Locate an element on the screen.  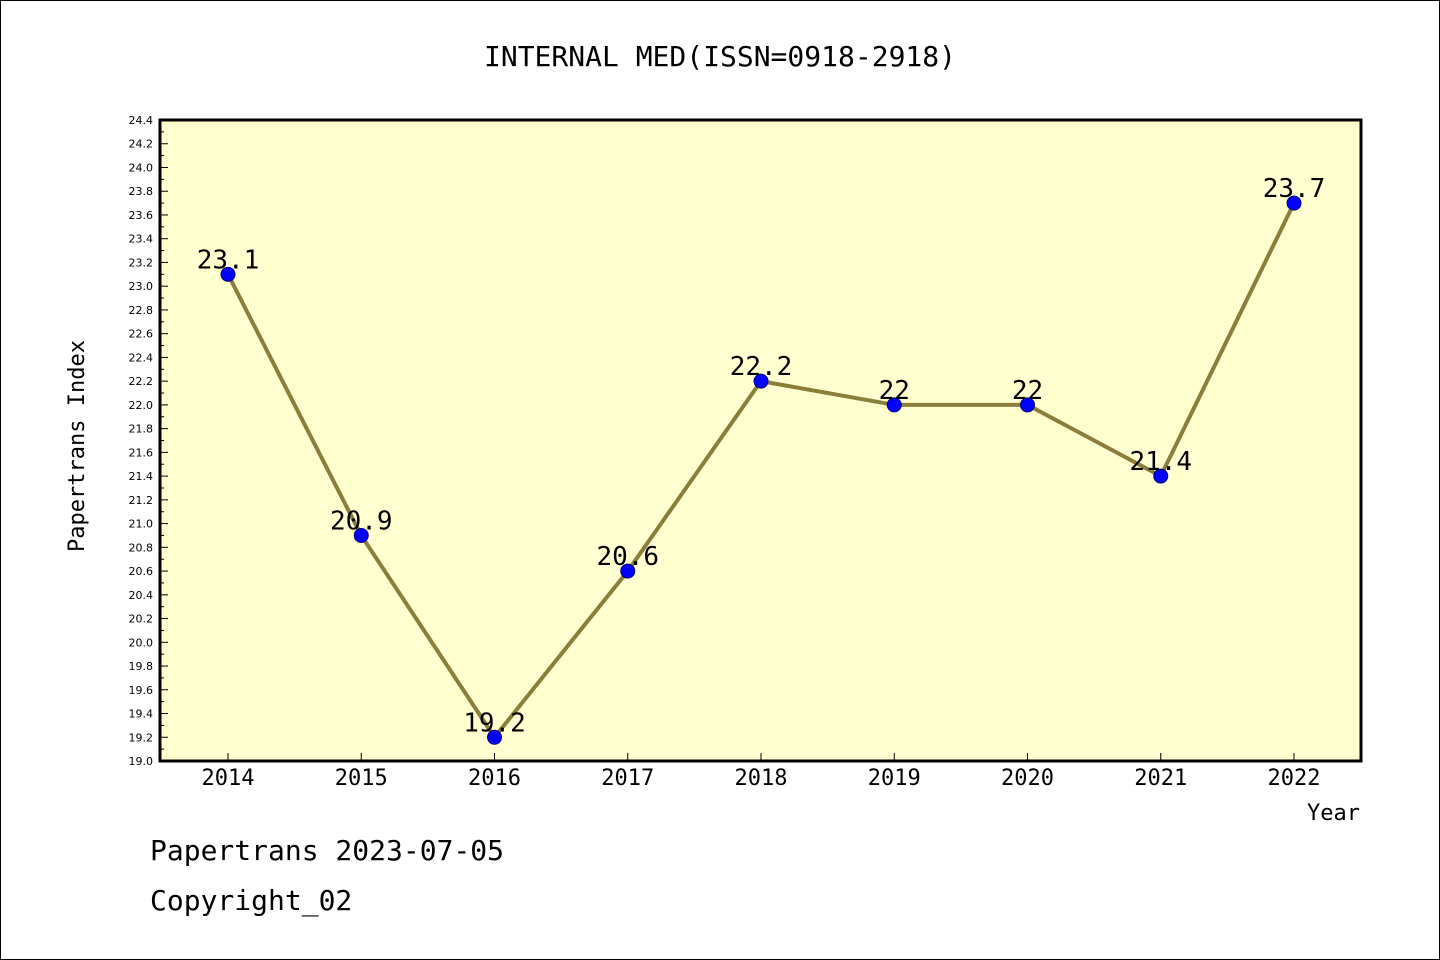
y-tick-label: 24.0 is located at coordinates (141, 167).